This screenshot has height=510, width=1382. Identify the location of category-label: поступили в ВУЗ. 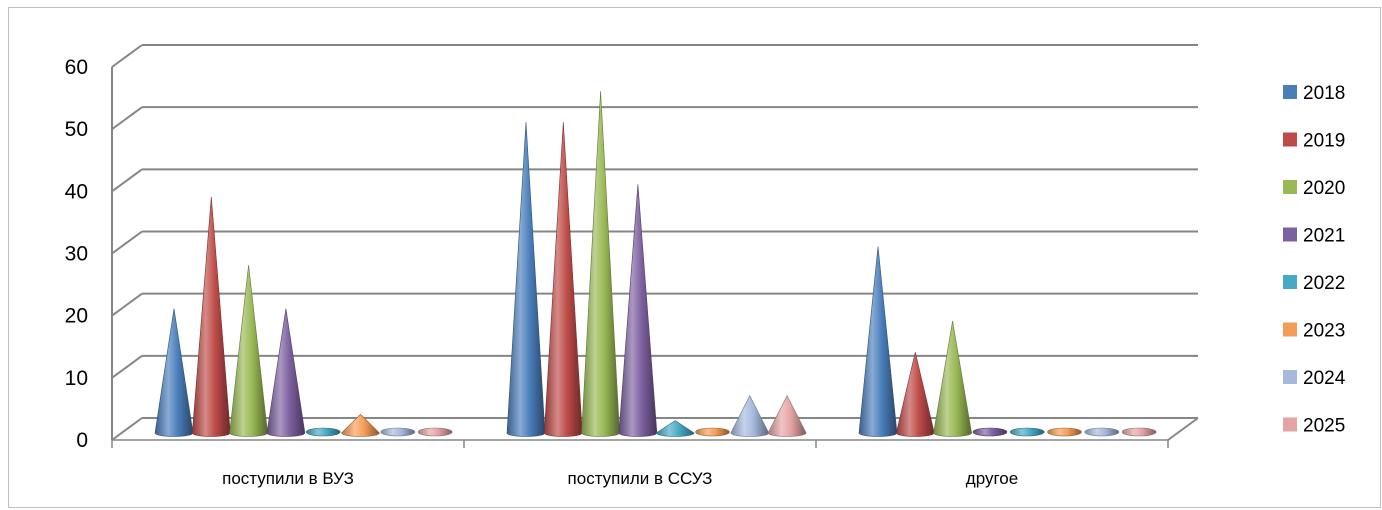
(288, 478).